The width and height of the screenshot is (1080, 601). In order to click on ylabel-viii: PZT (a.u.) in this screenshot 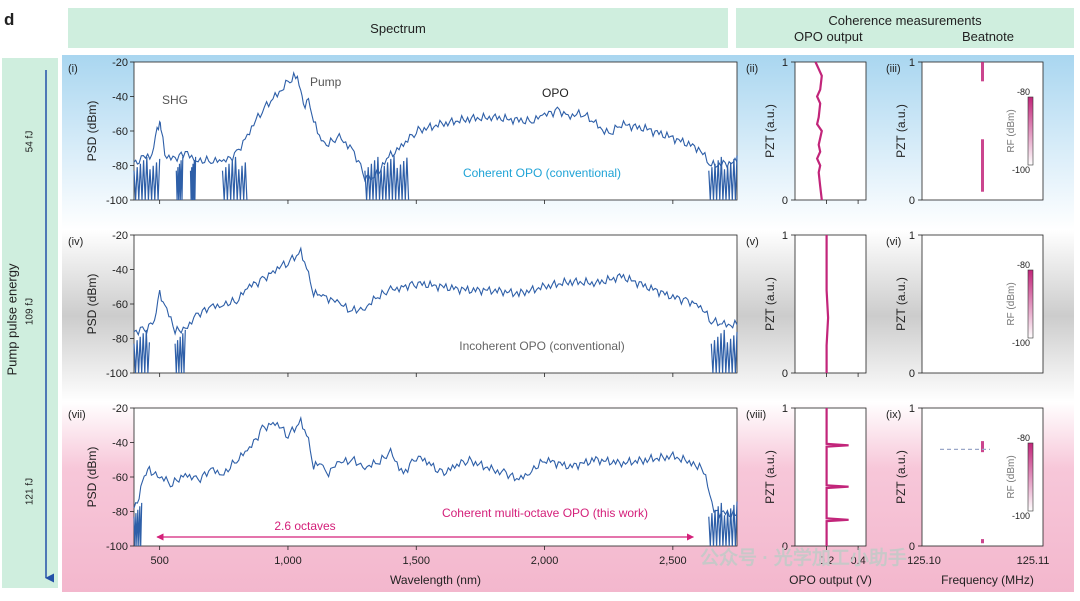, I will do `click(770, 477)`.